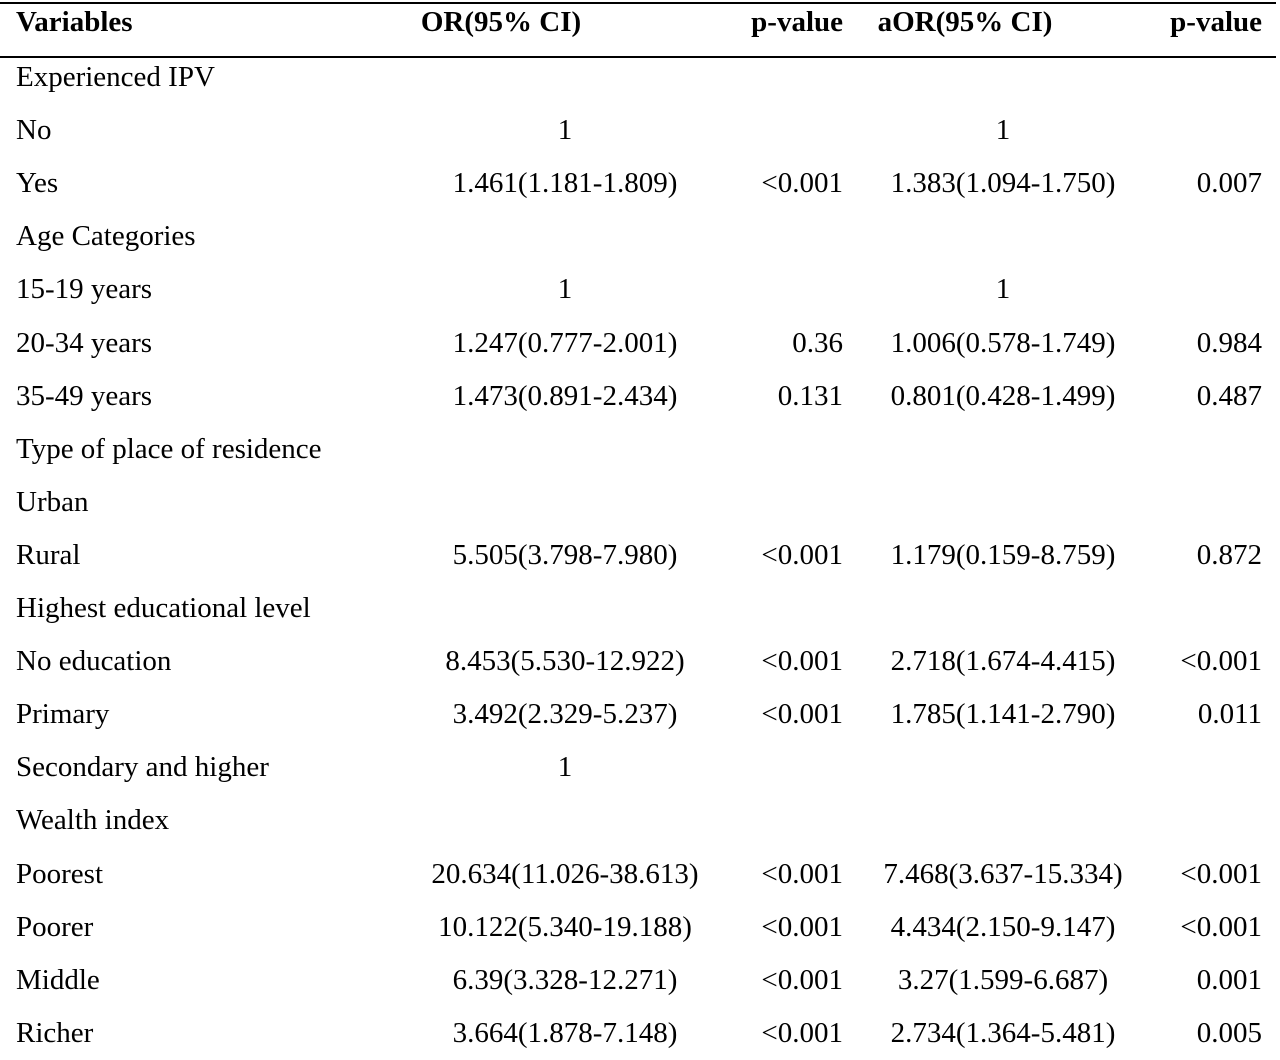 The image size is (1280, 1060). What do you see at coordinates (34, 130) in the screenshot?
I see `cell-variable: No` at bounding box center [34, 130].